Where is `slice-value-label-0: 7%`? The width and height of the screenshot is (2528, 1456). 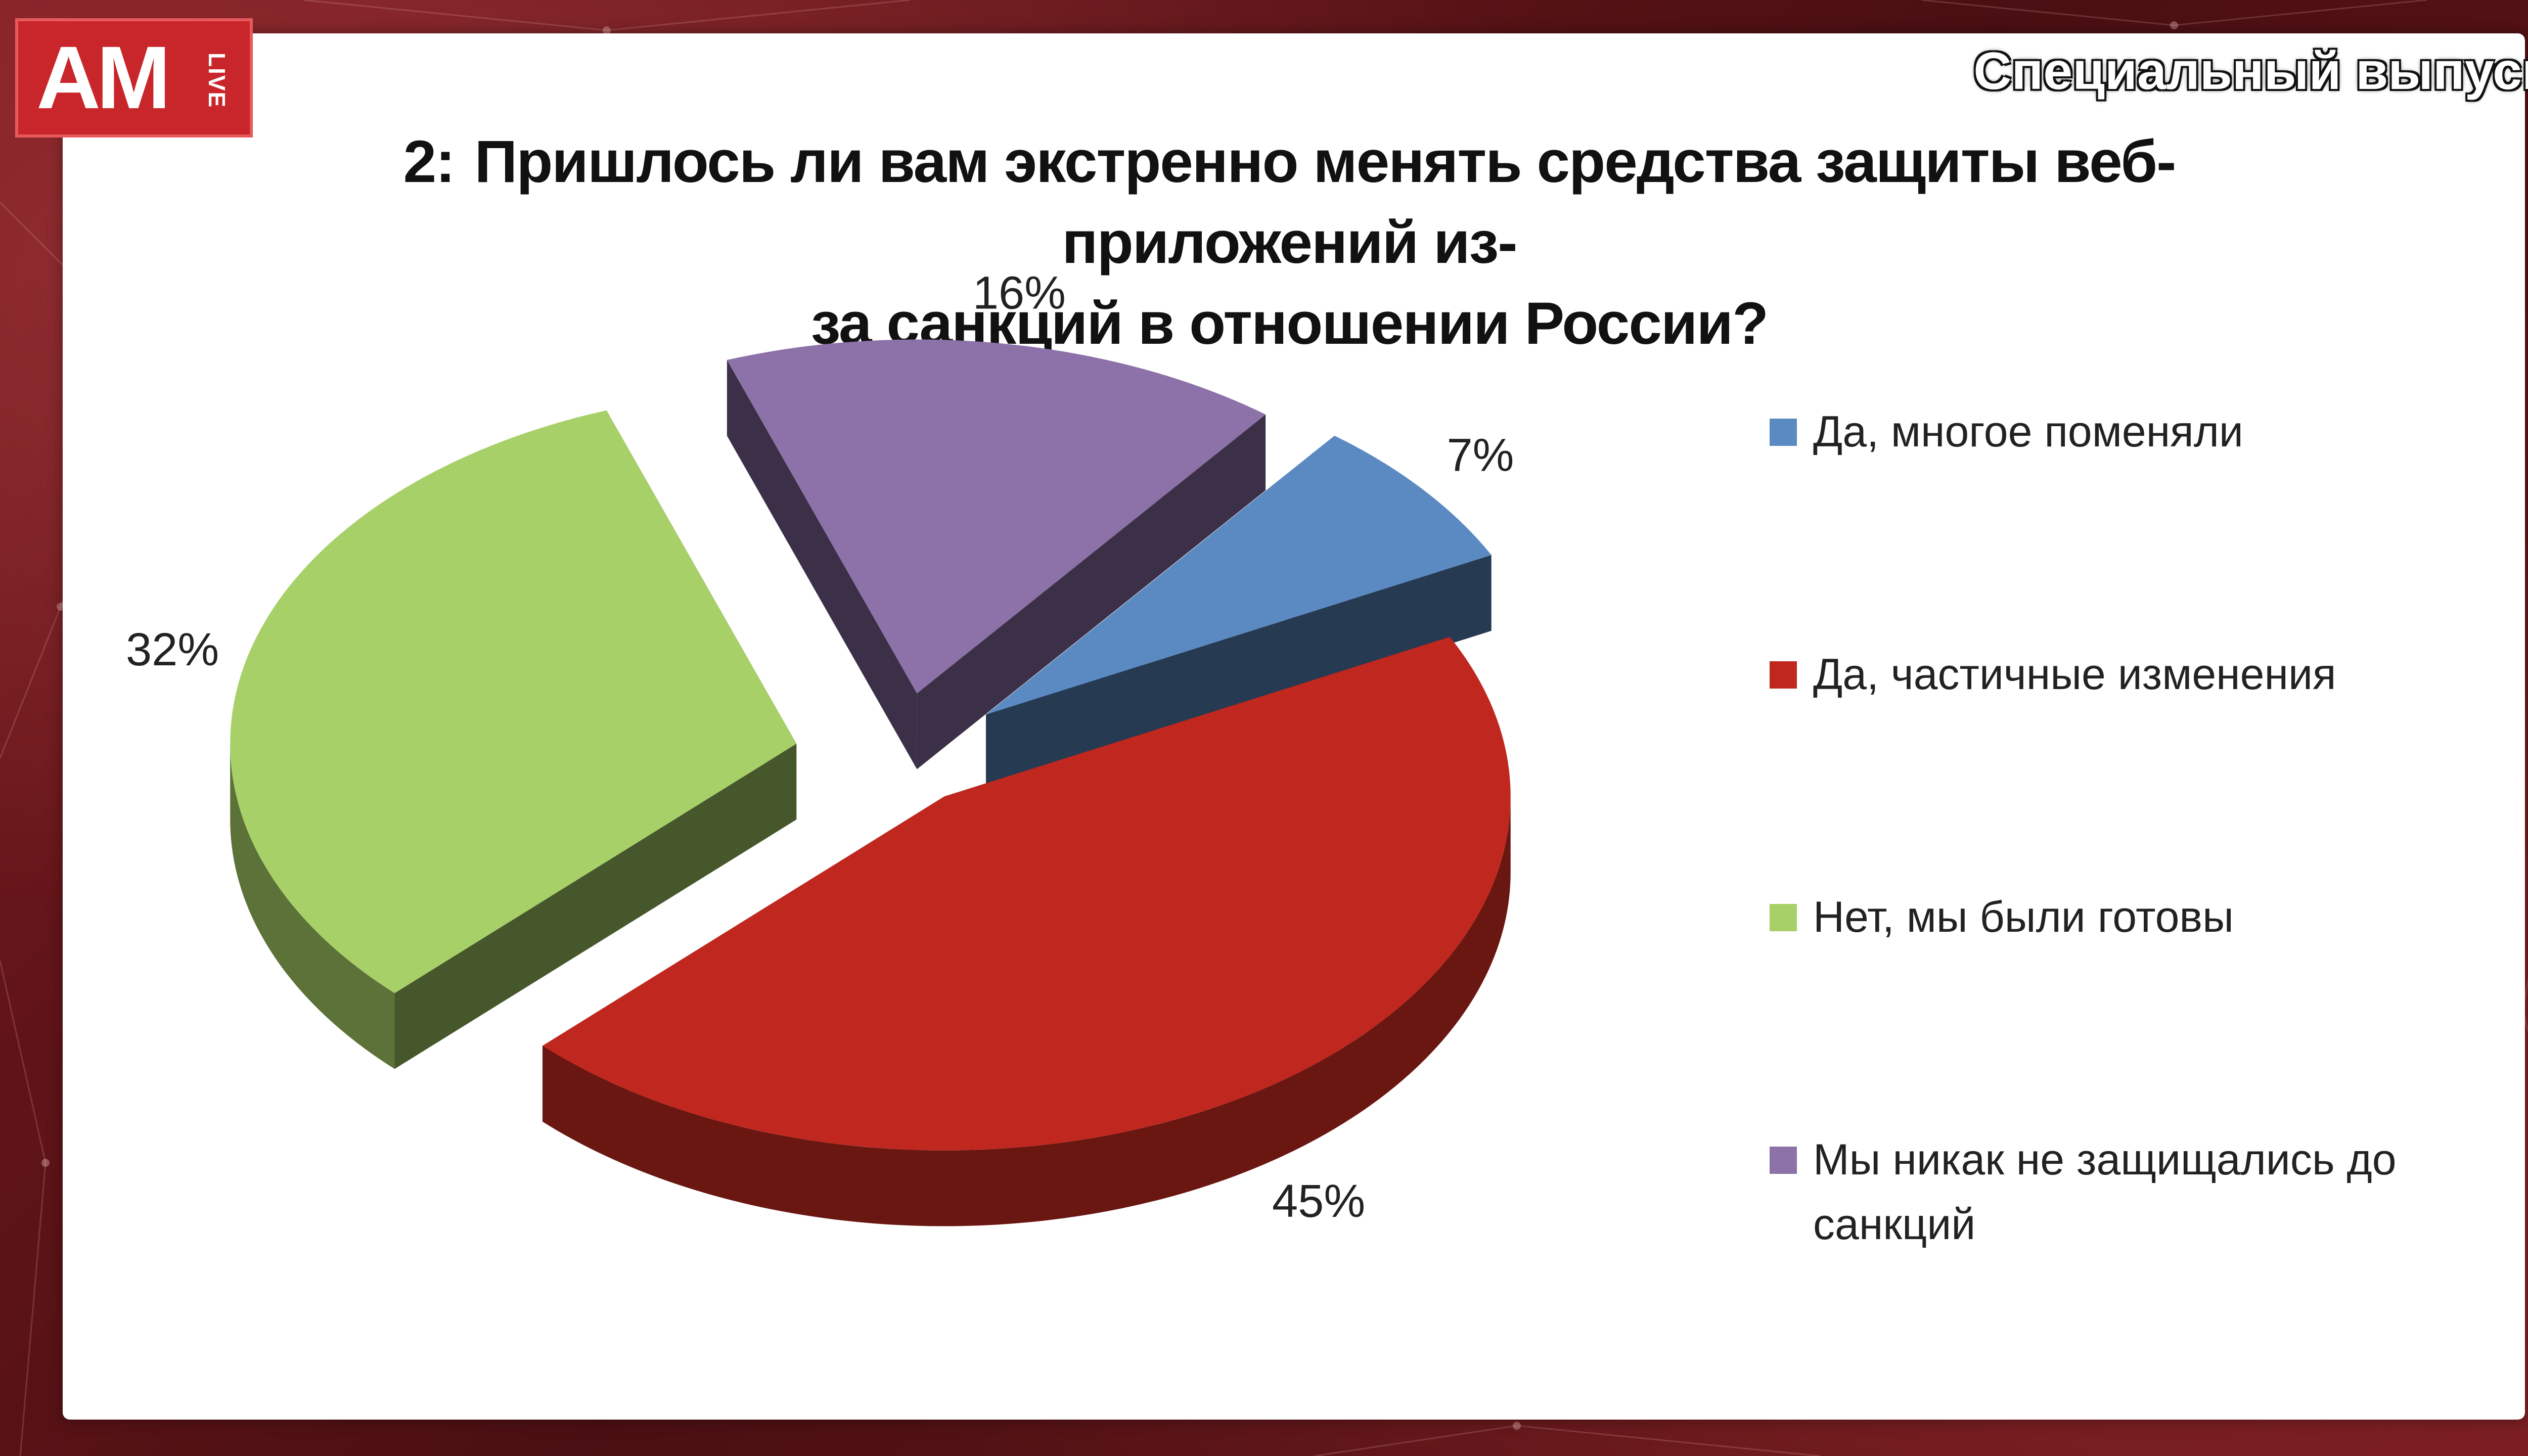
slice-value-label-0: 7% is located at coordinates (1481, 455).